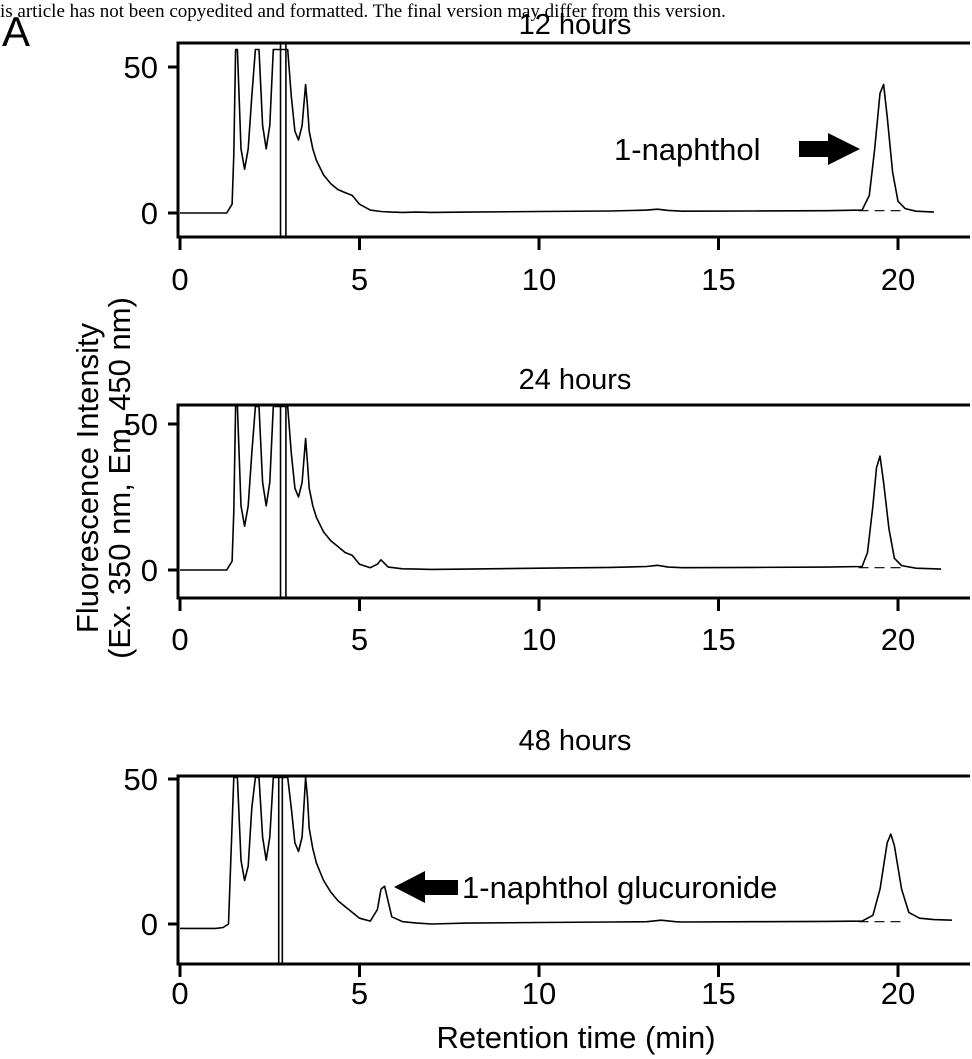 Image resolution: width=972 pixels, height=1059 pixels. Describe the element at coordinates (829, 149) in the screenshot. I see `arrow-right-icon` at that location.